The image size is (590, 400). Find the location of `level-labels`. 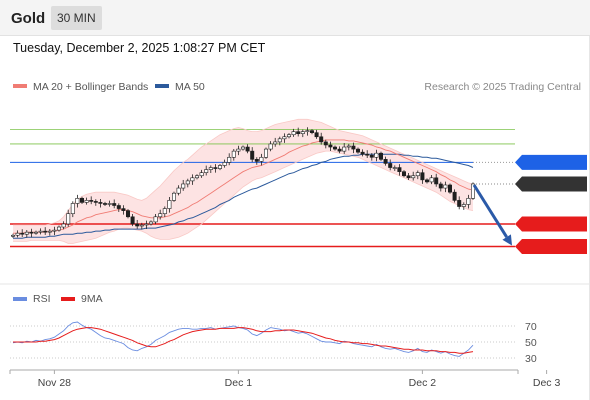

level-labels is located at coordinates (551, 204).